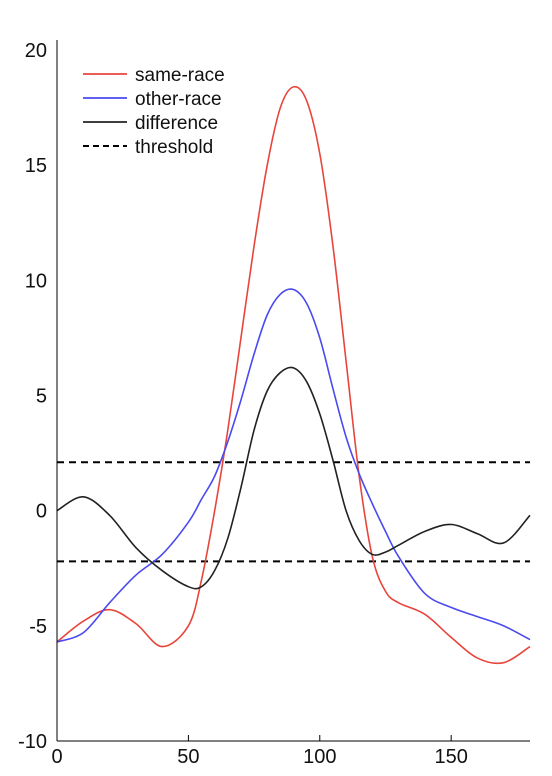  Describe the element at coordinates (36, 281) in the screenshot. I see `y-tick-label: 10` at that location.